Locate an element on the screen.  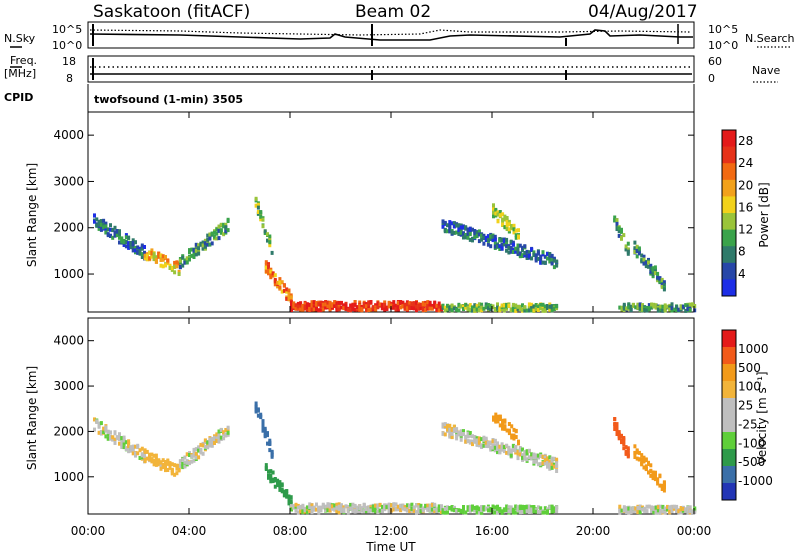
nave-label: Nave is located at coordinates (766, 70).